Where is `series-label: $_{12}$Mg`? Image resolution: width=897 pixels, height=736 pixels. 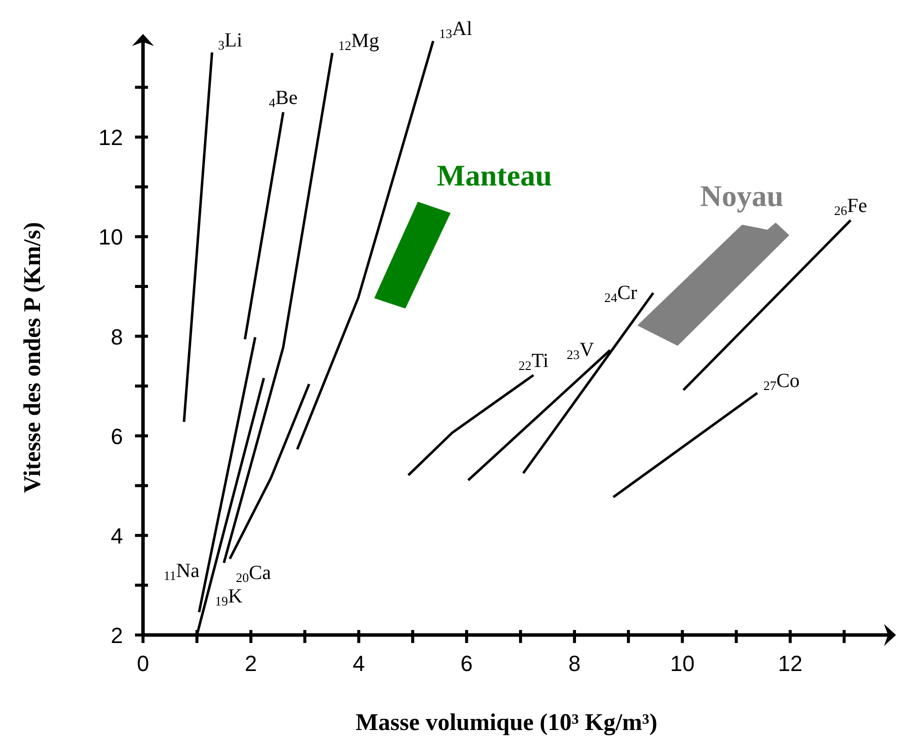
series-label: $_{12}$Mg is located at coordinates (359, 42).